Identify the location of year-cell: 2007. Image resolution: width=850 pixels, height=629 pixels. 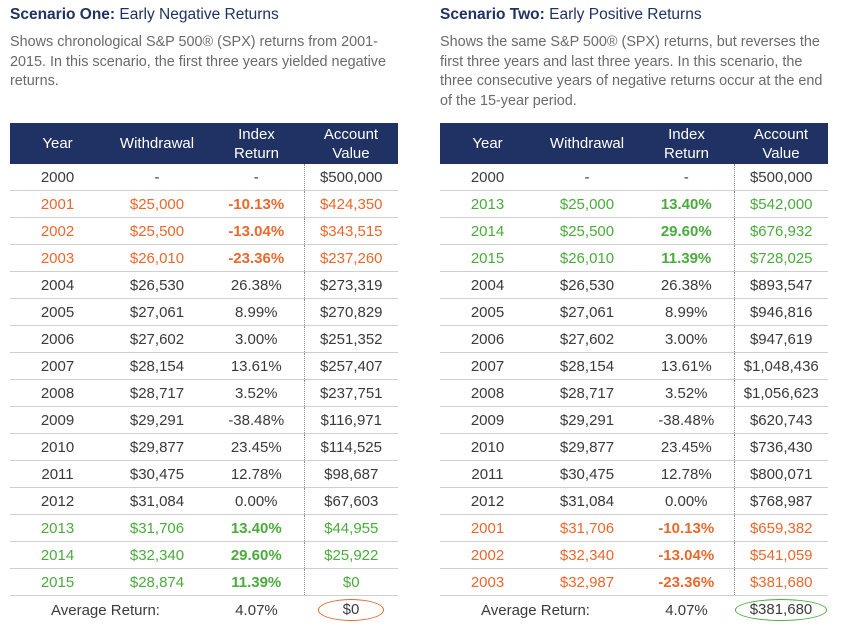
(487, 366).